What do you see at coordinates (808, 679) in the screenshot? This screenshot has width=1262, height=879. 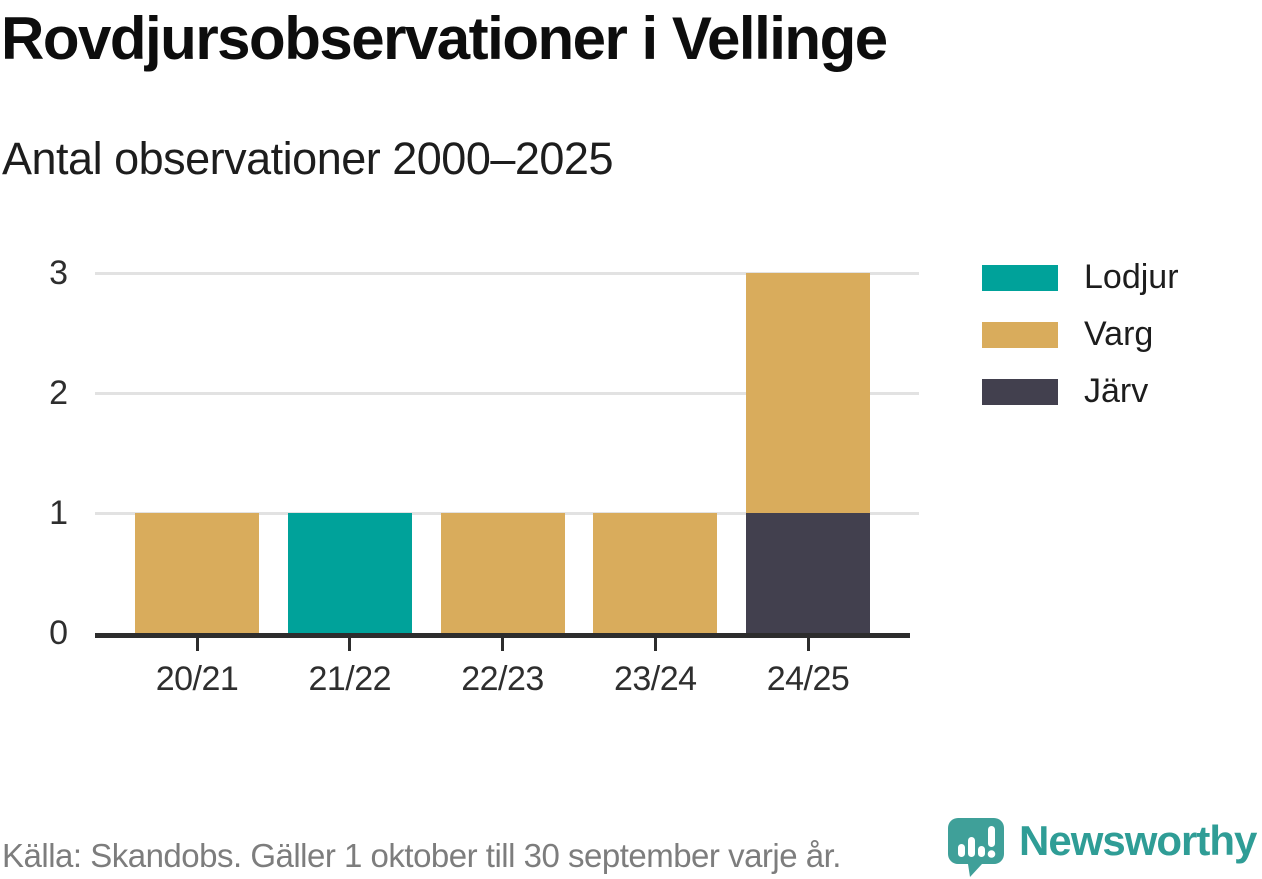 I see `x-tick-label: 24/25` at bounding box center [808, 679].